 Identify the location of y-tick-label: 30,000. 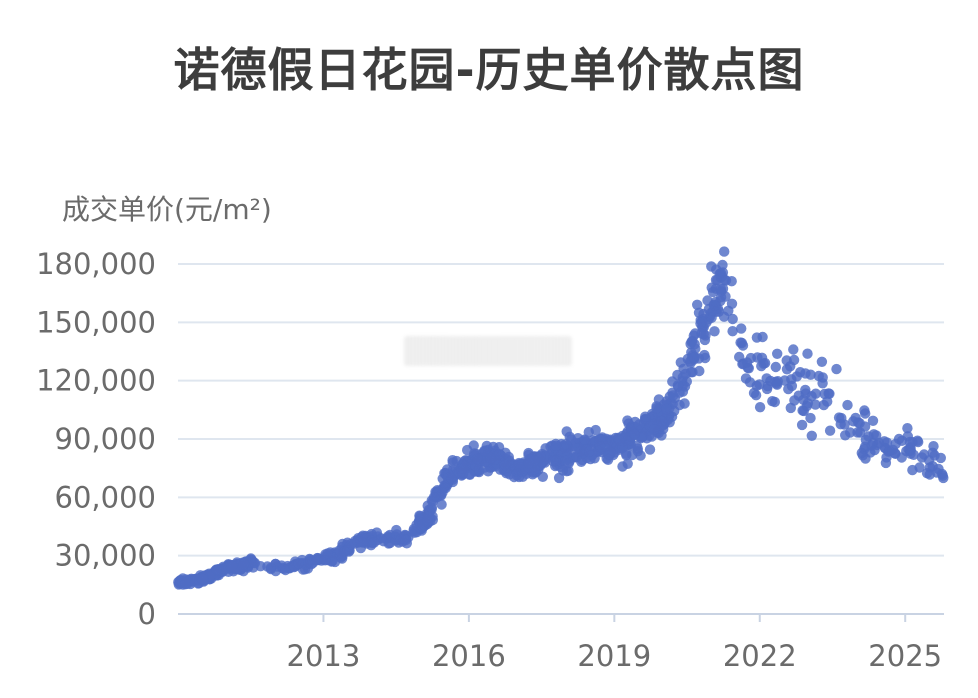
(105, 556).